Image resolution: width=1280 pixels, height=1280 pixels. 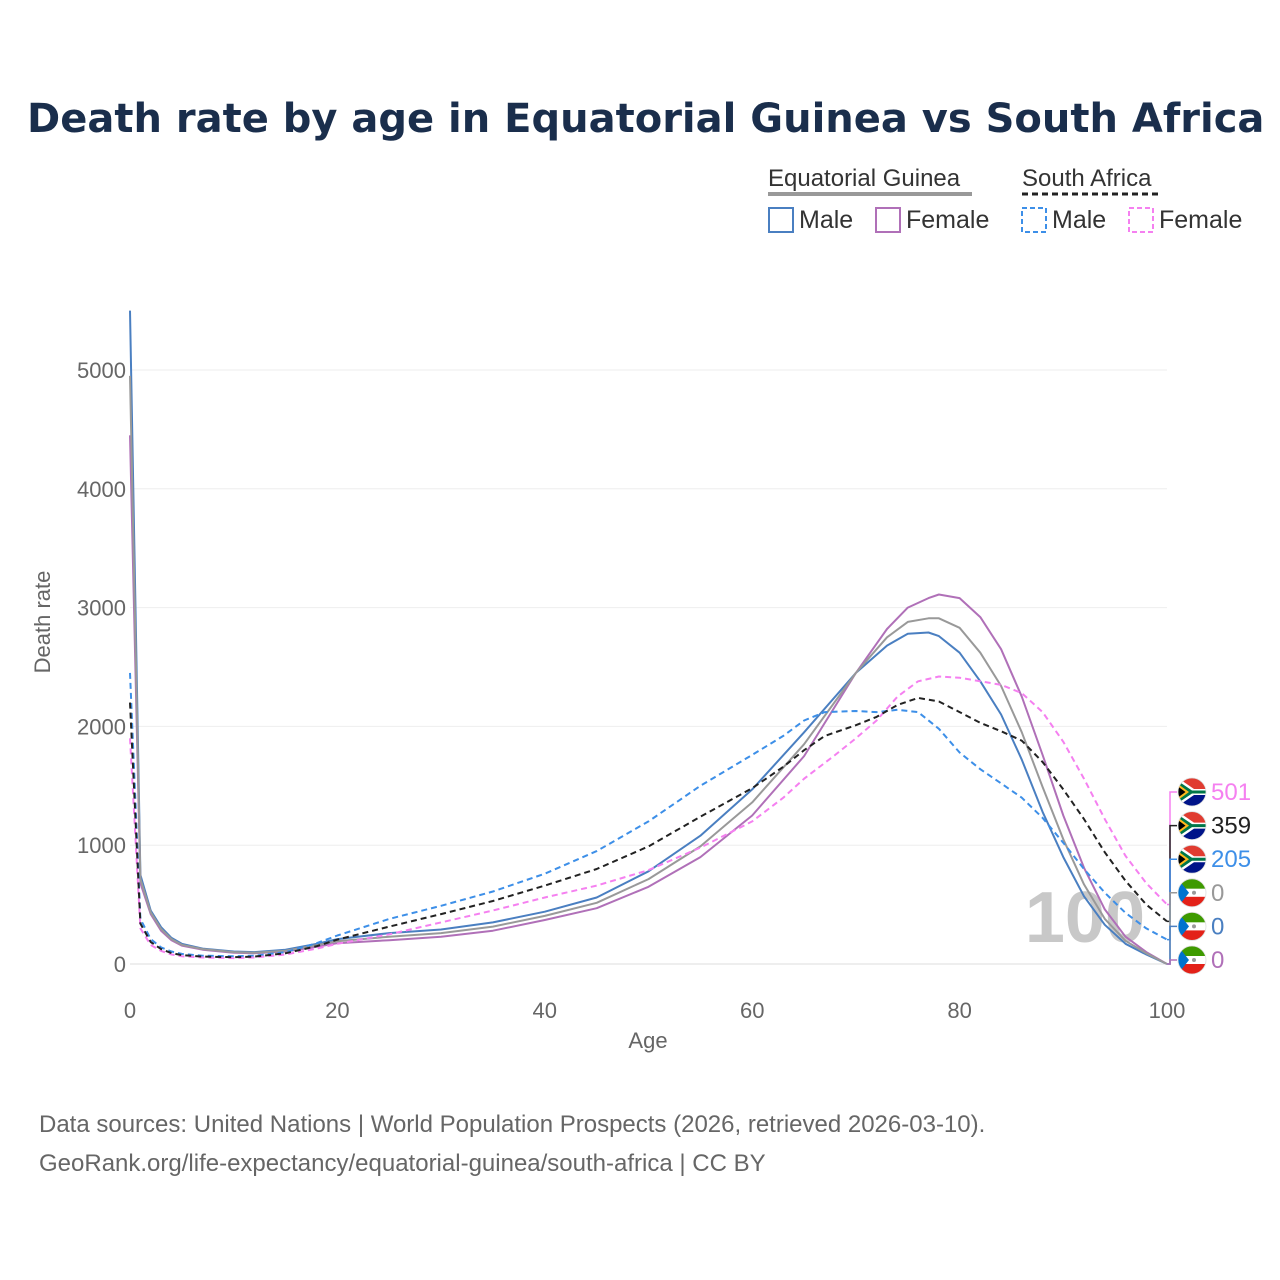 What do you see at coordinates (1167, 1010) in the screenshot?
I see `x-tick-label: 100` at bounding box center [1167, 1010].